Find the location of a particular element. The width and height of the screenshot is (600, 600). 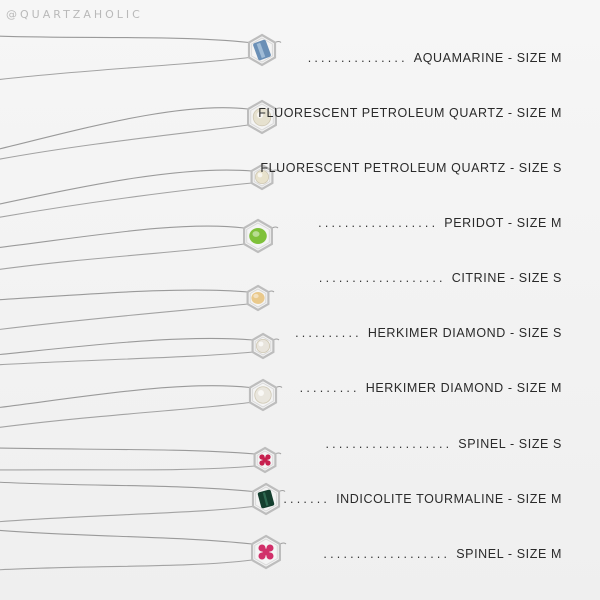

label-text: PERIDOT - SIZE M is located at coordinates (503, 223).